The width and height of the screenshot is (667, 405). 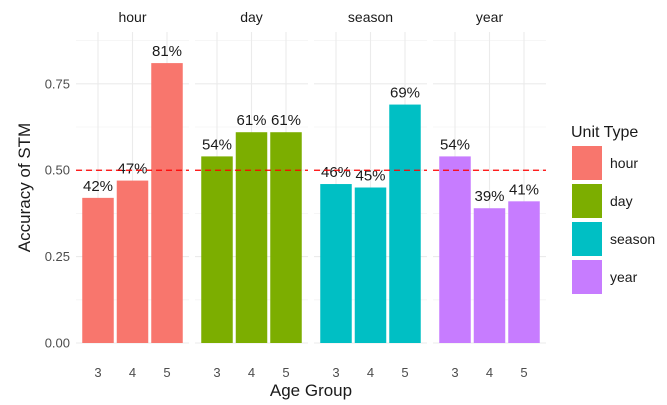 I want to click on bar-value-label: 46%, so click(x=336, y=172).